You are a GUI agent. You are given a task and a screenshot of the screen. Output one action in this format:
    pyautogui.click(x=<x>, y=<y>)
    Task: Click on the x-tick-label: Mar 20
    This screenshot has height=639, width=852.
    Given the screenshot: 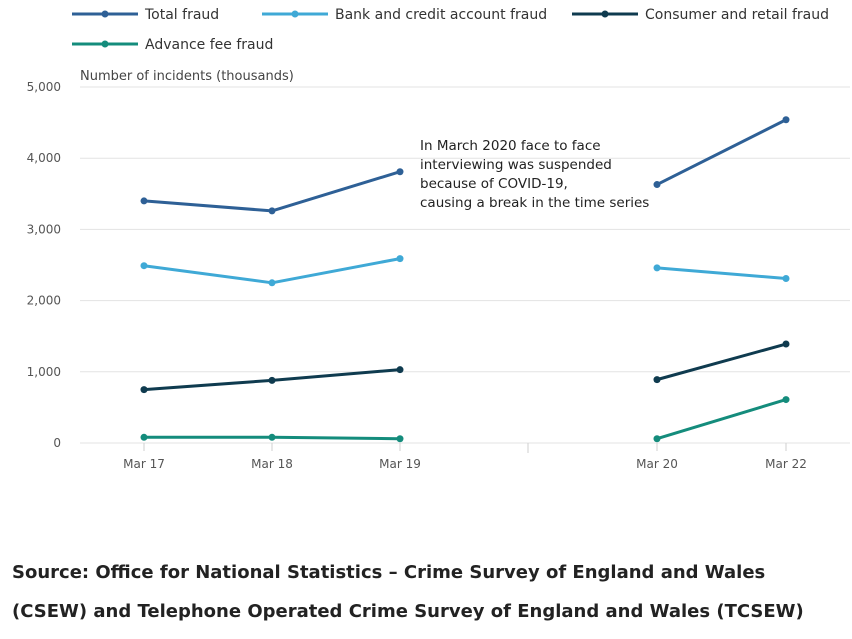 What is the action you would take?
    pyautogui.click(x=657, y=464)
    